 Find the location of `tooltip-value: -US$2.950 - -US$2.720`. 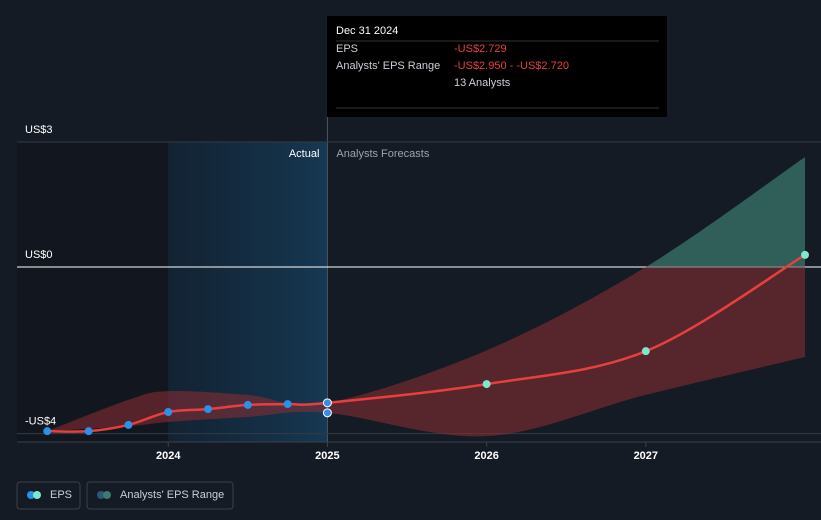

tooltip-value: -US$2.950 - -US$2.720 is located at coordinates (511, 66).